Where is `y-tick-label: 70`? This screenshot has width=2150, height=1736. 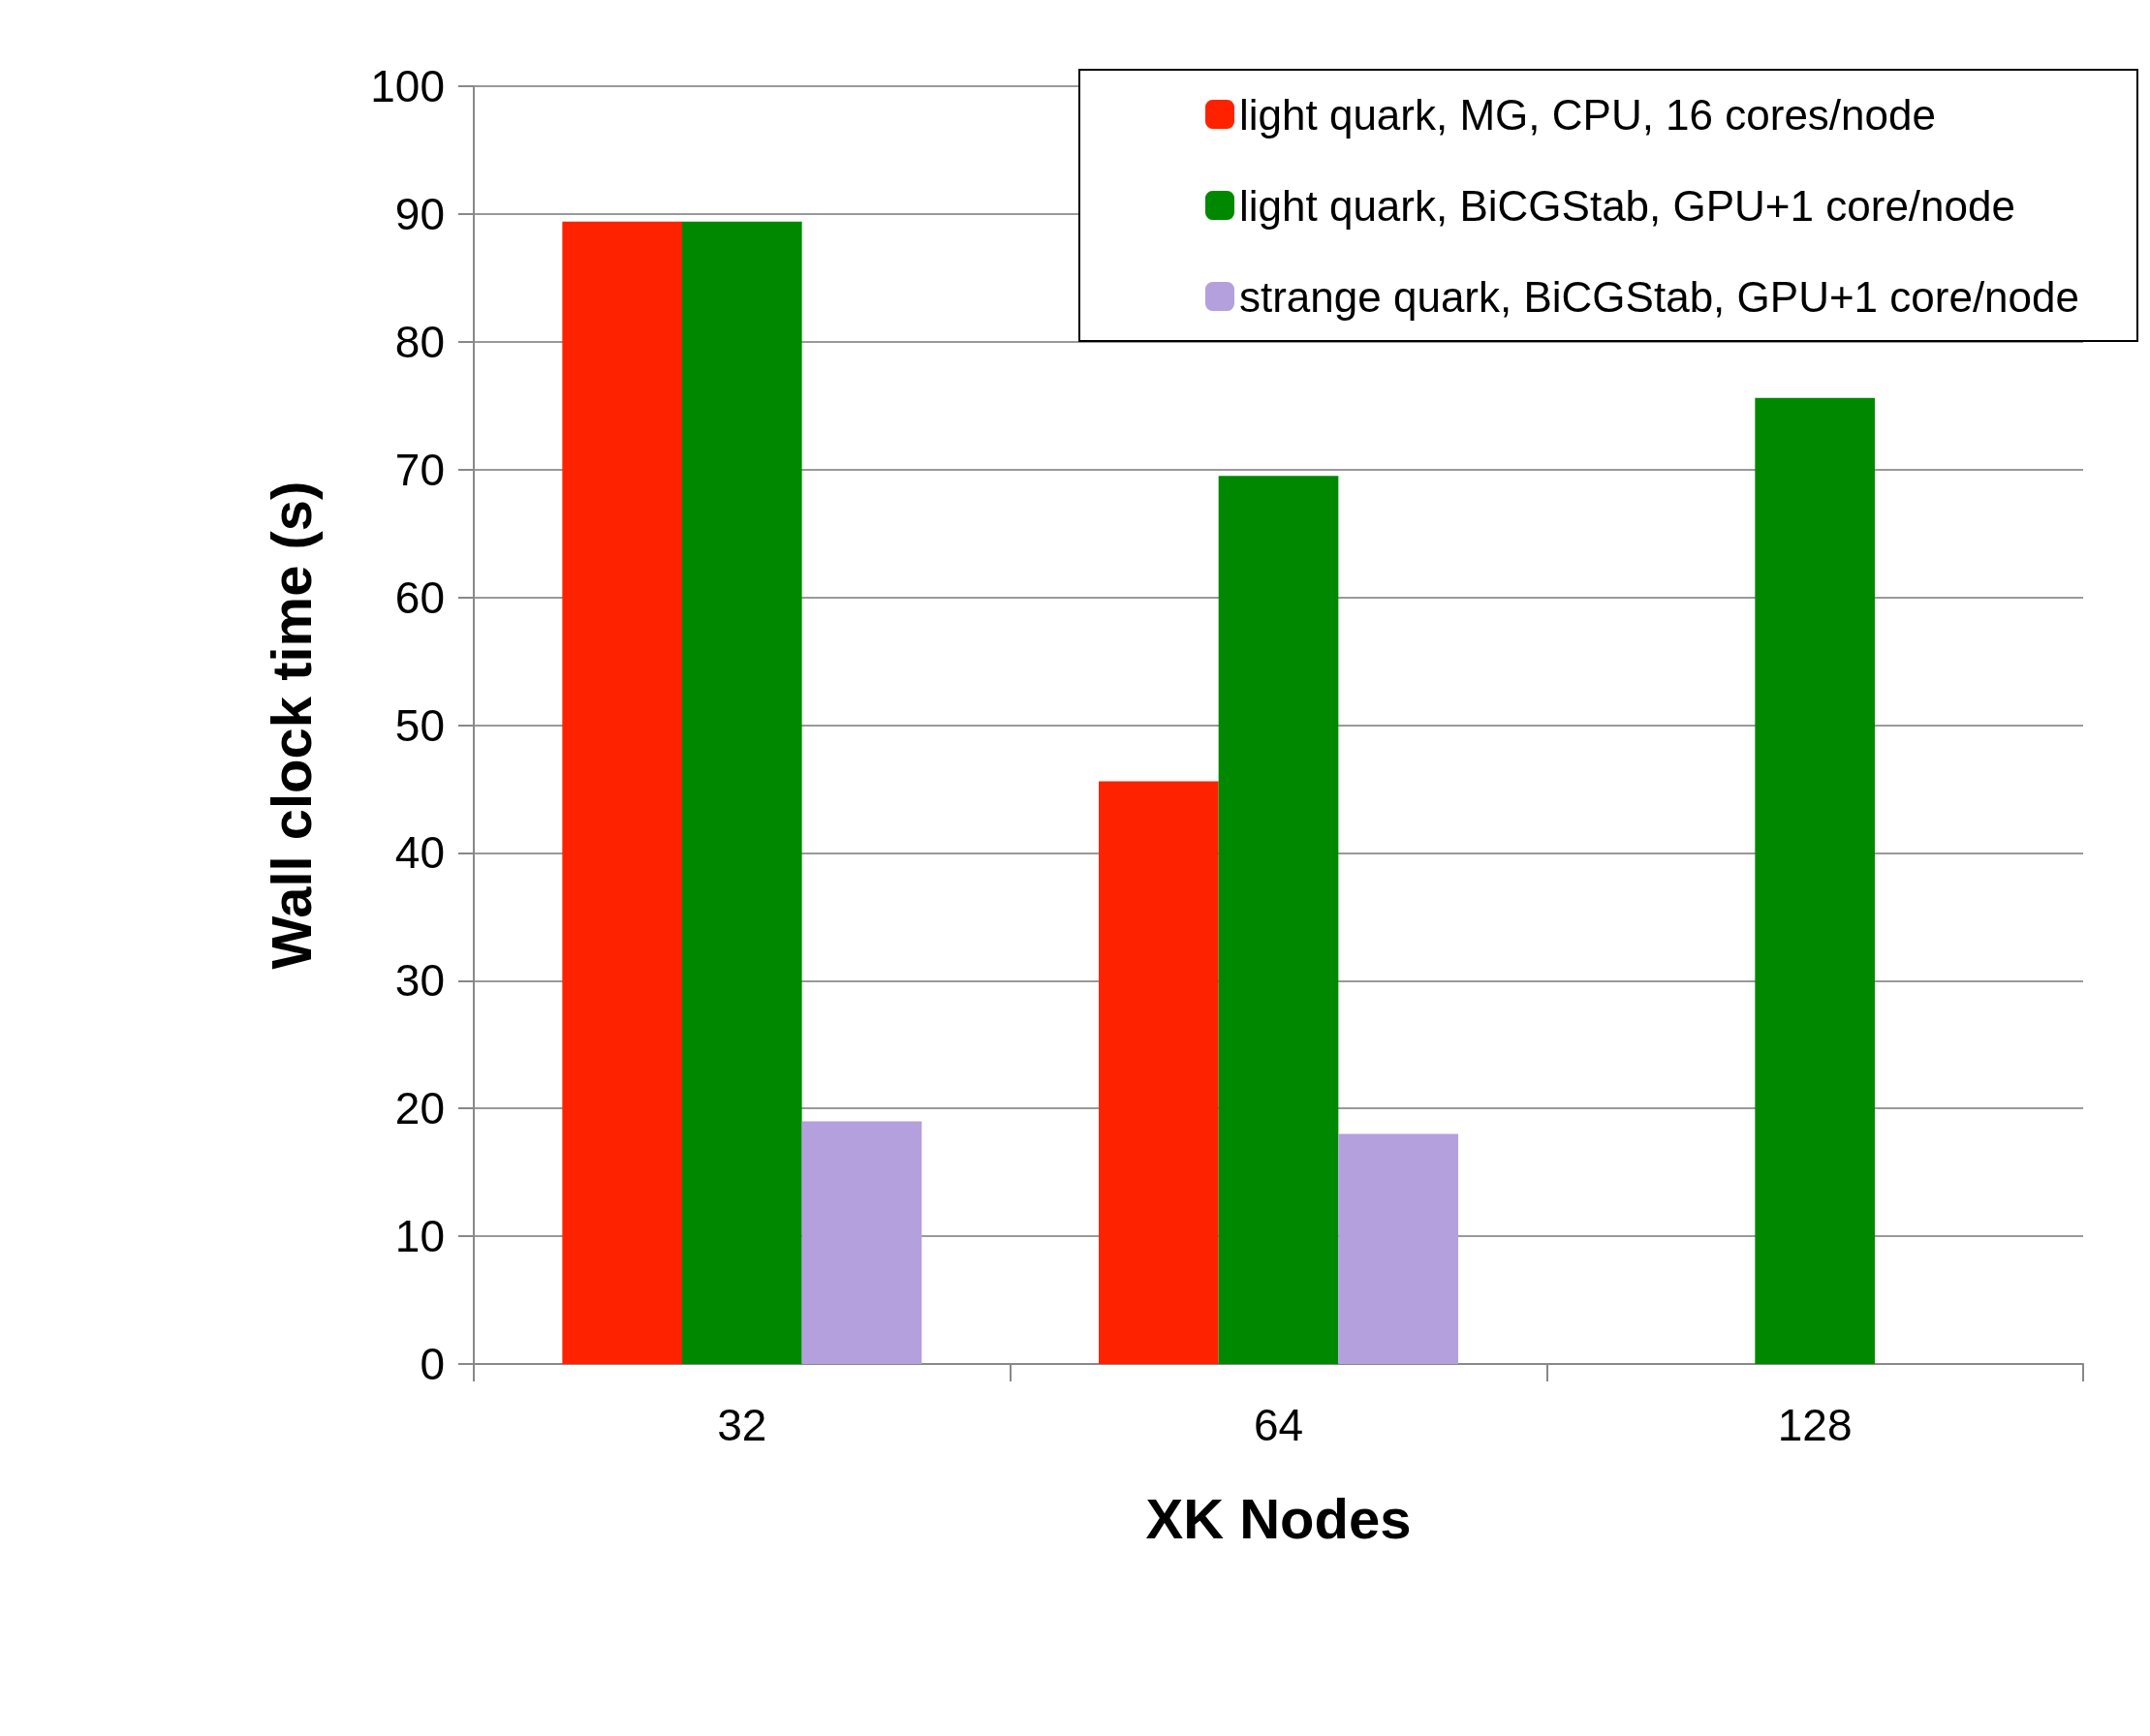 y-tick-label: 70 is located at coordinates (419, 469).